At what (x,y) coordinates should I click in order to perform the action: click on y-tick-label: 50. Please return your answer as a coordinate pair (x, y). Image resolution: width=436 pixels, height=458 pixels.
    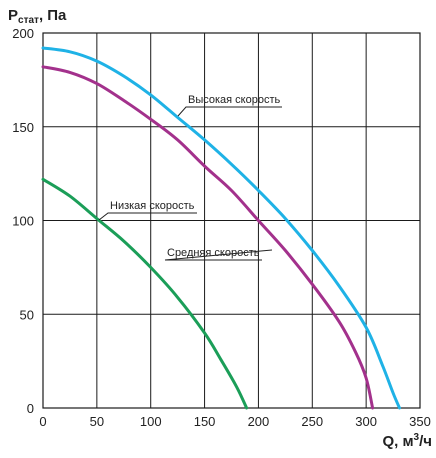
    Looking at the image, I should click on (27, 314).